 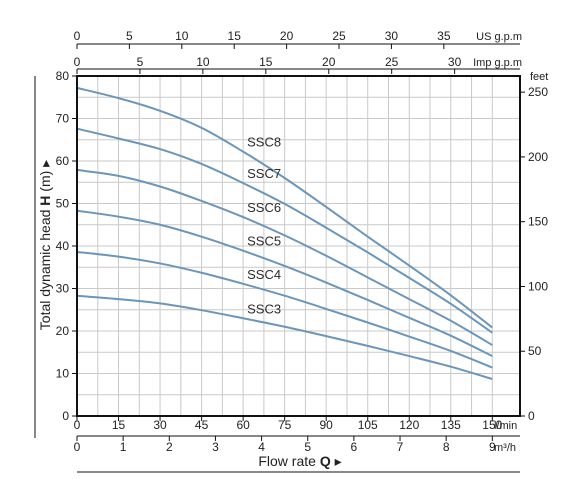 What do you see at coordinates (264, 173) in the screenshot?
I see `curve-label-ssc7: SSC7` at bounding box center [264, 173].